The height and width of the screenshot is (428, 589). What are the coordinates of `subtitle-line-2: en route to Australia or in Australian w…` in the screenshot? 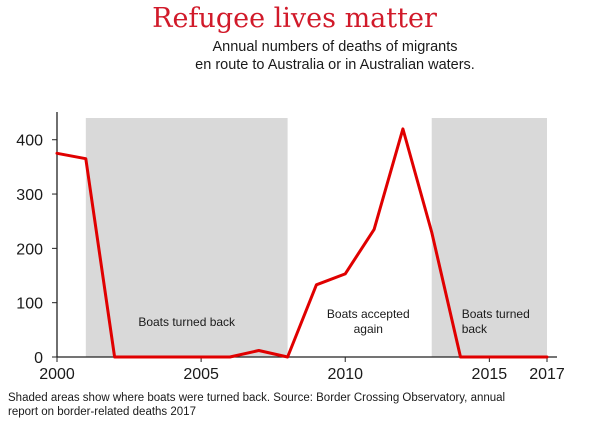 It's located at (335, 65).